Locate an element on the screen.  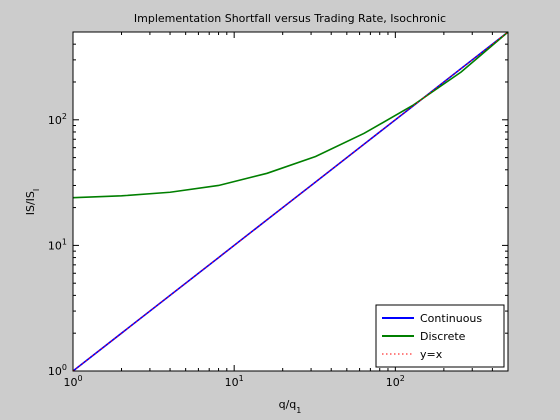
x-tick-label: 10⁰ is located at coordinates (72, 381).